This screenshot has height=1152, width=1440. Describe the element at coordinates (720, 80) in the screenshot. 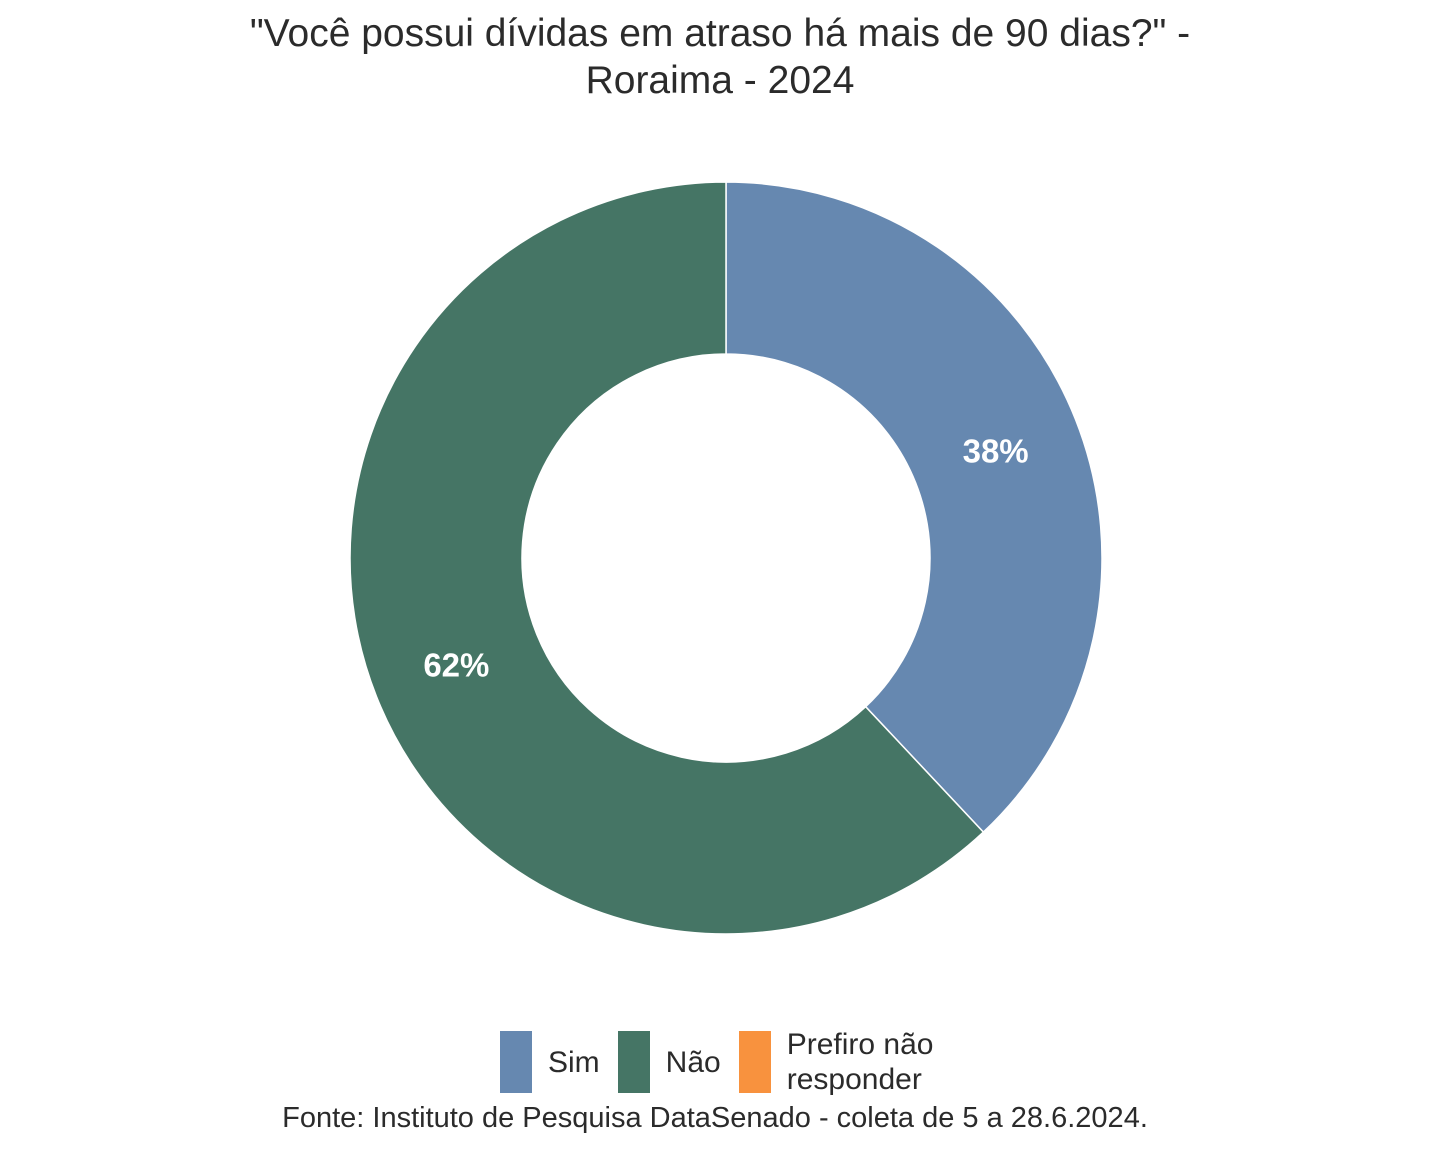

I see `chart-title-line-2: Roraima - 2024` at that location.